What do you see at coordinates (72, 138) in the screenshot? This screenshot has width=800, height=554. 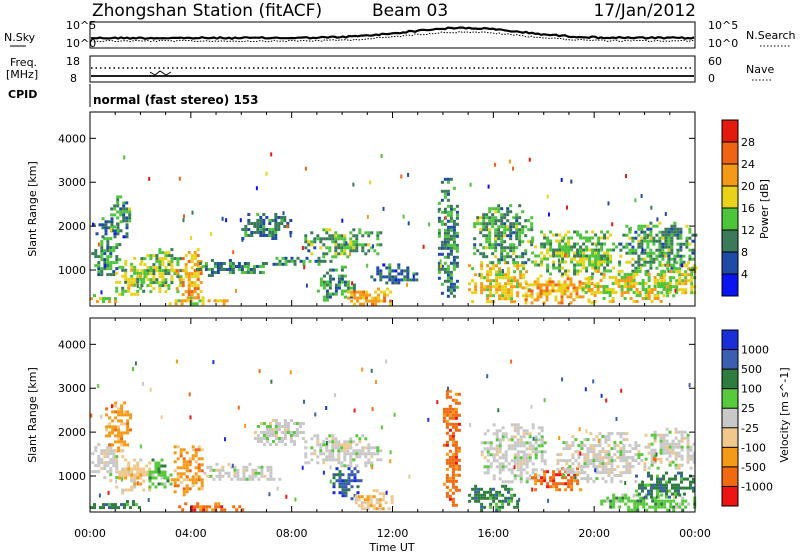 I see `y-tick-label: 4000` at bounding box center [72, 138].